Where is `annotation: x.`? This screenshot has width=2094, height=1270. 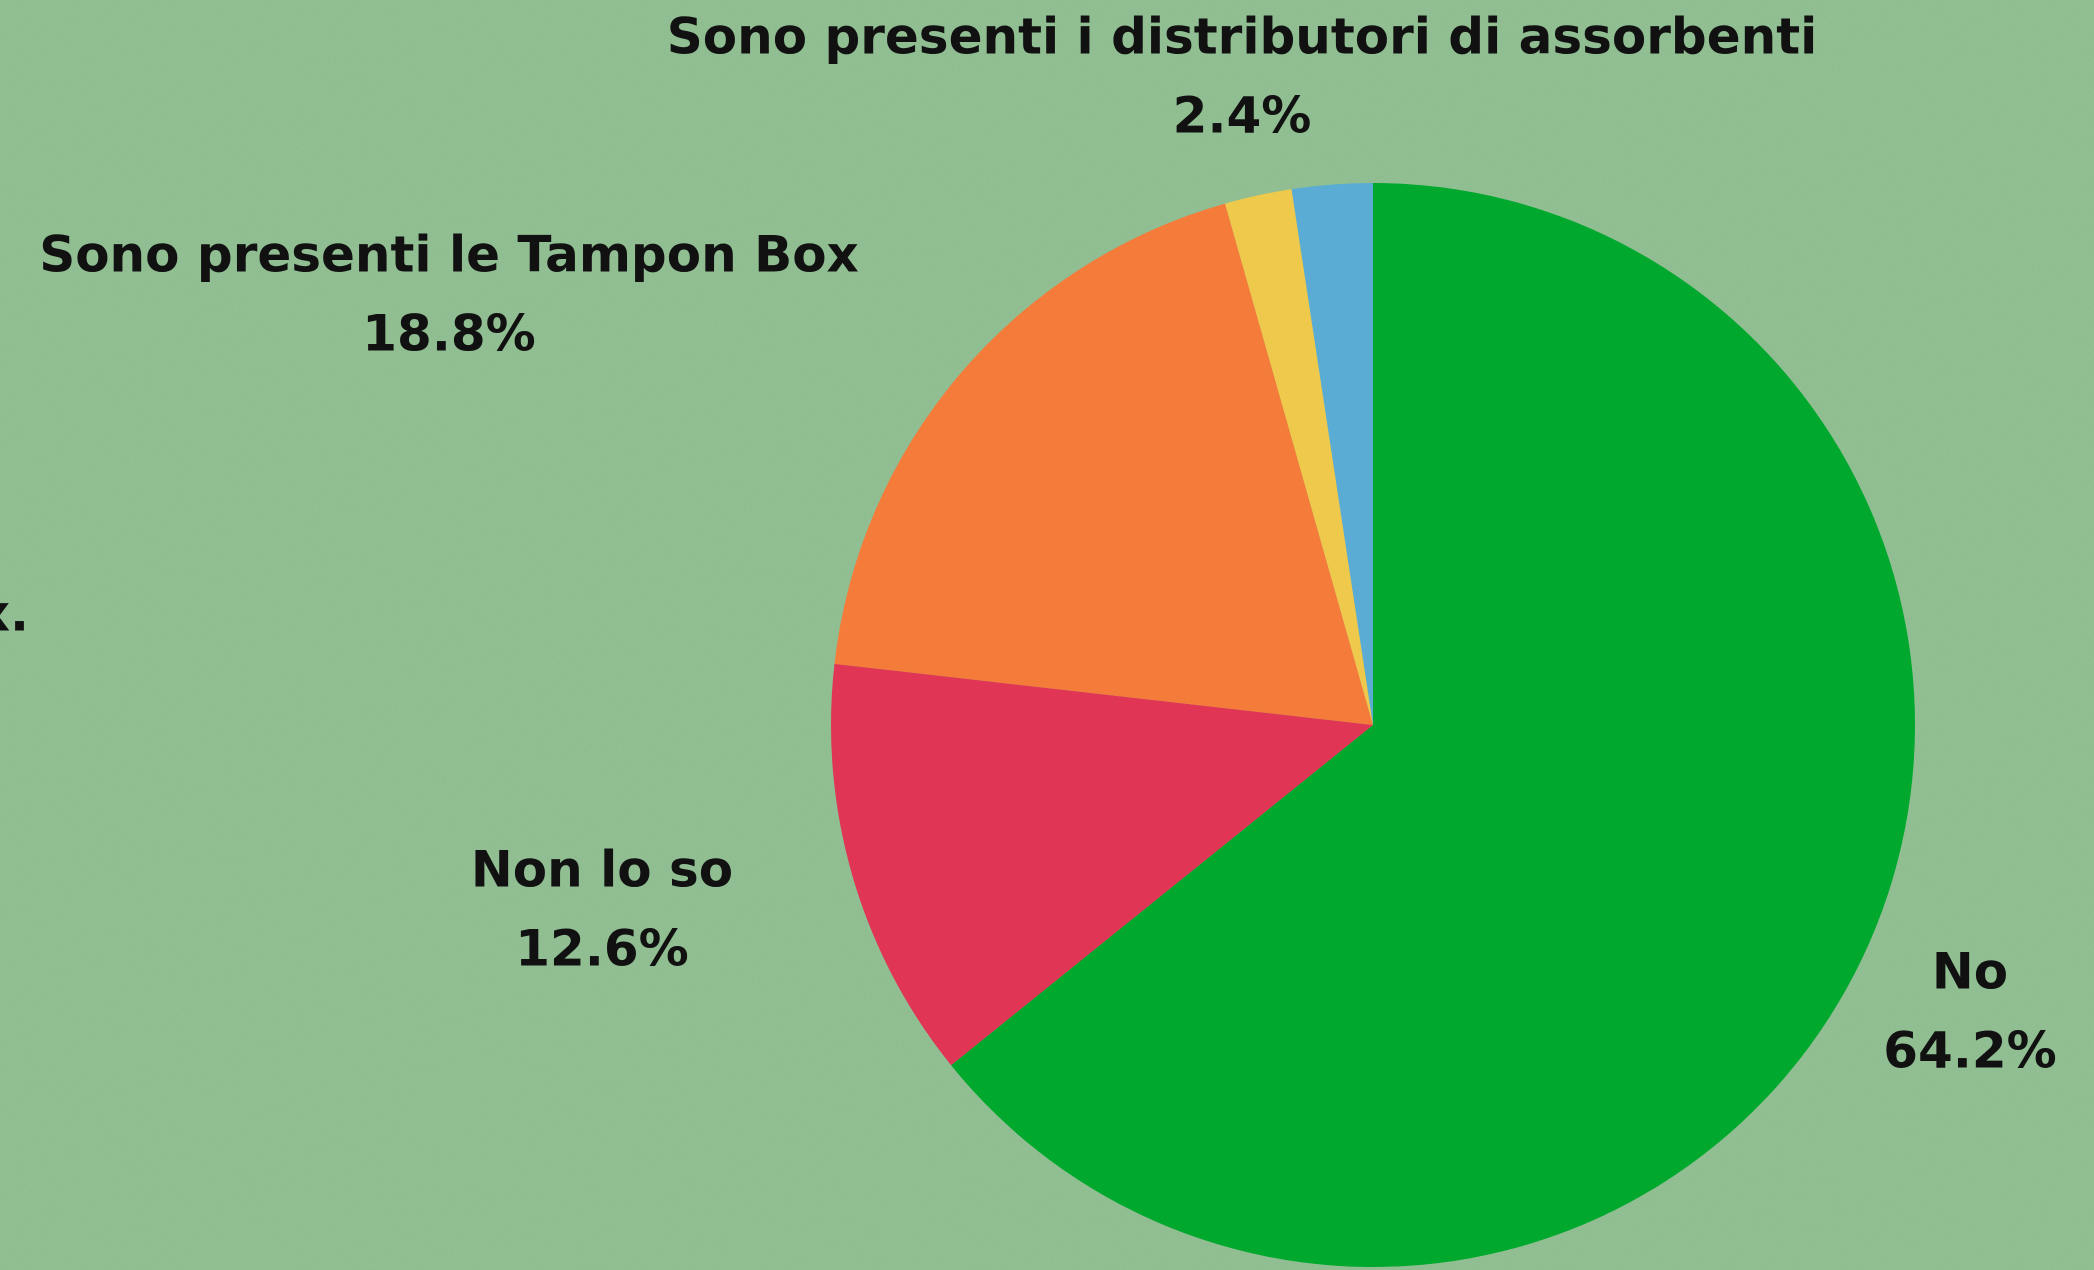
annotation: x. is located at coordinates (14, 614).